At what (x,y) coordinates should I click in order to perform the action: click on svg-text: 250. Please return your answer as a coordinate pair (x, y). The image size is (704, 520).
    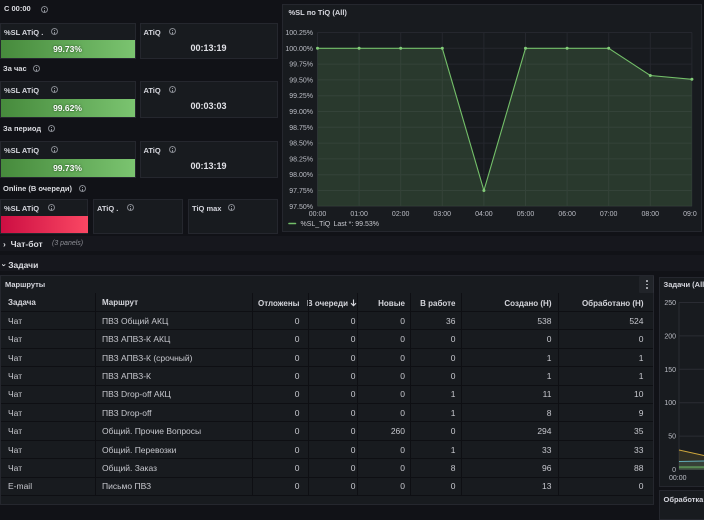
    Looking at the image, I should click on (670, 303).